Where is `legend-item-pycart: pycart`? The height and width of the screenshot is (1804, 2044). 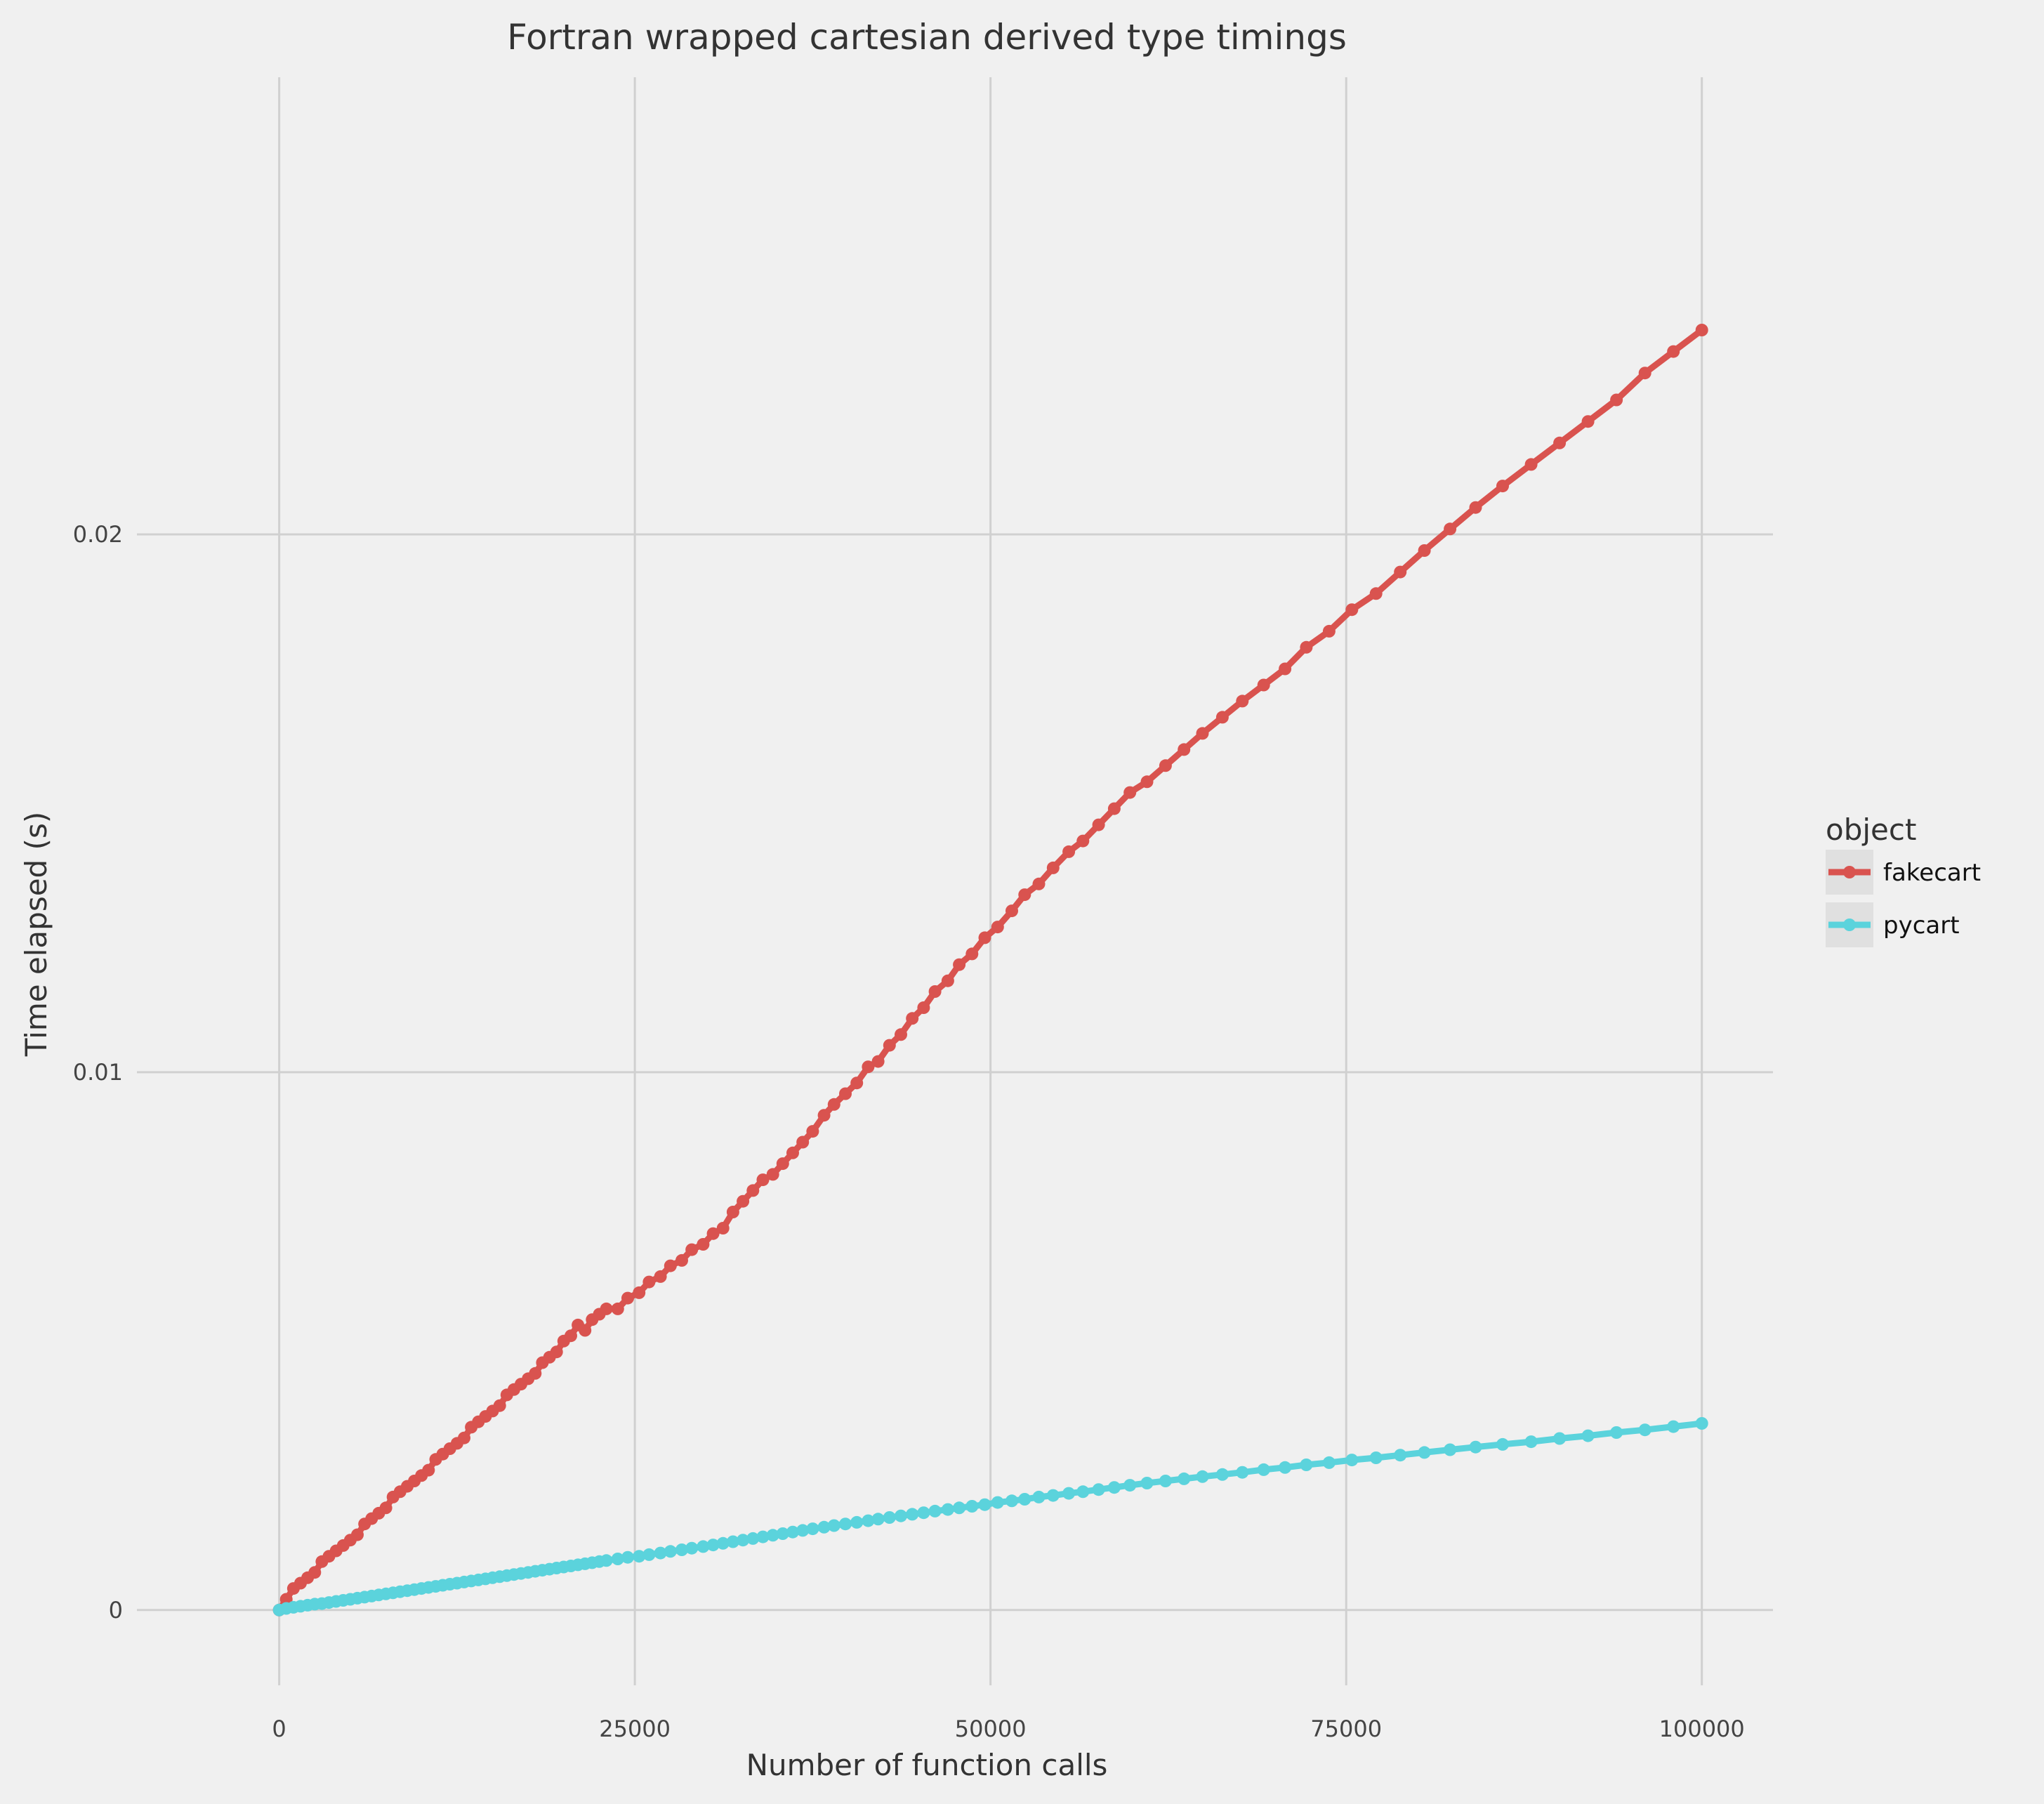
legend-item-pycart: pycart is located at coordinates (1893, 925).